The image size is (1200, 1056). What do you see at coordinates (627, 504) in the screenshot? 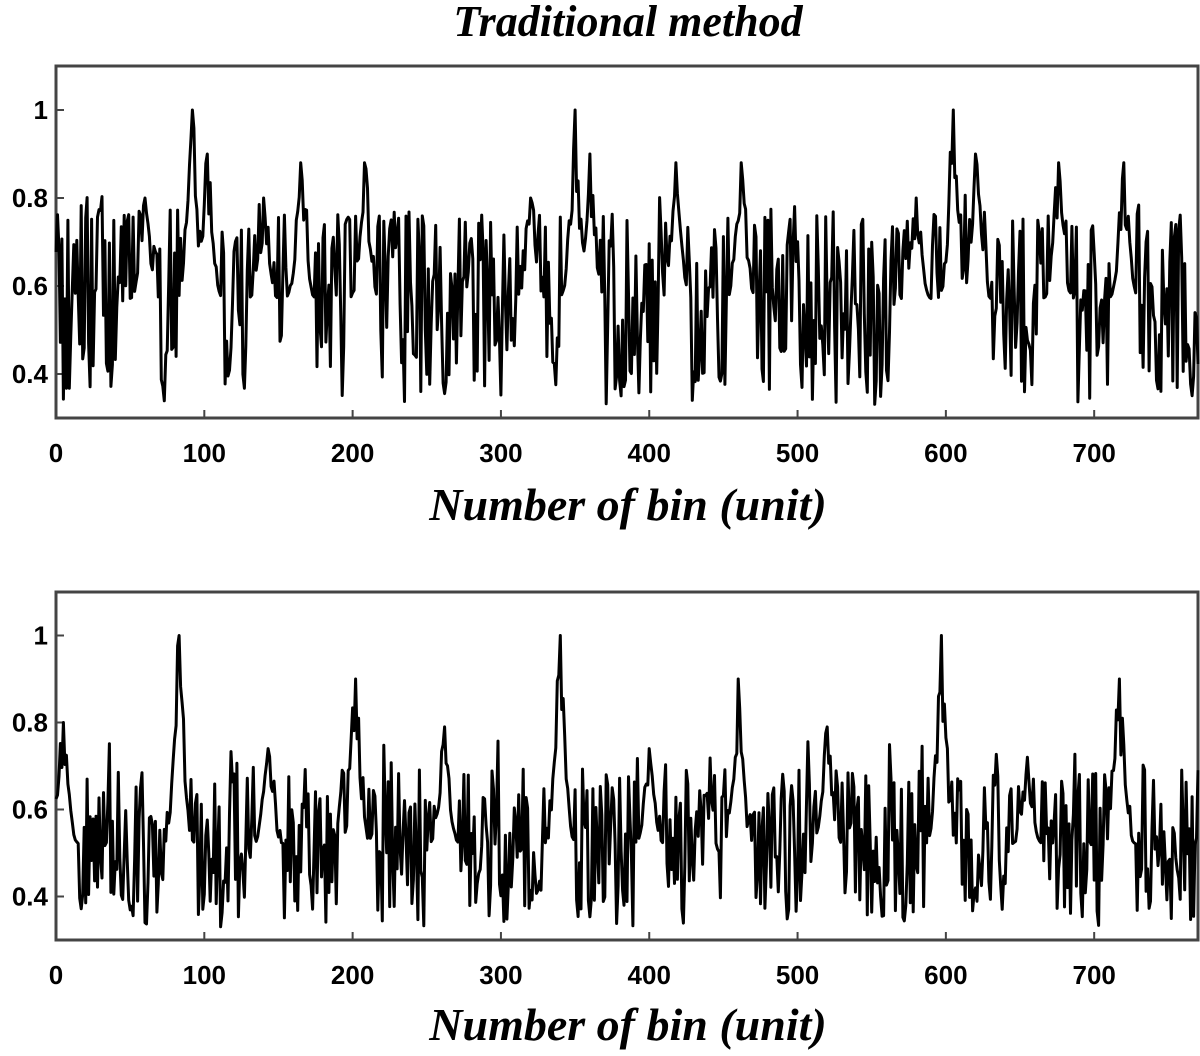
I see `x-axis-label-top: Number of bin (unit)` at bounding box center [627, 504].